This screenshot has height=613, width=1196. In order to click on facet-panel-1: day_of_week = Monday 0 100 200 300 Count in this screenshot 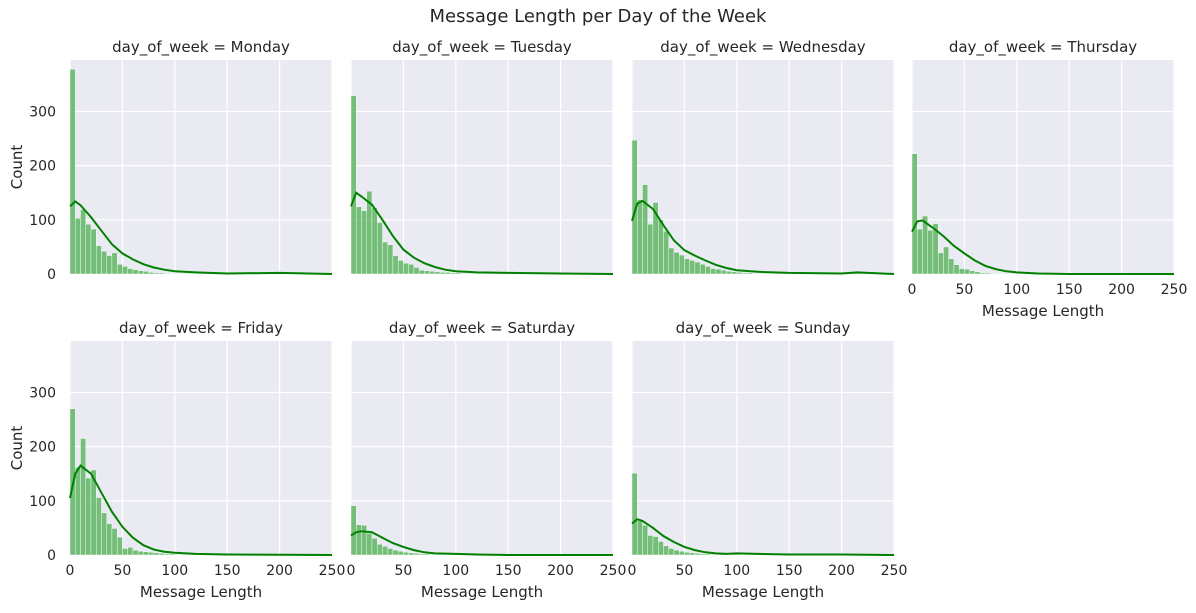, I will do `click(170, 160)`.